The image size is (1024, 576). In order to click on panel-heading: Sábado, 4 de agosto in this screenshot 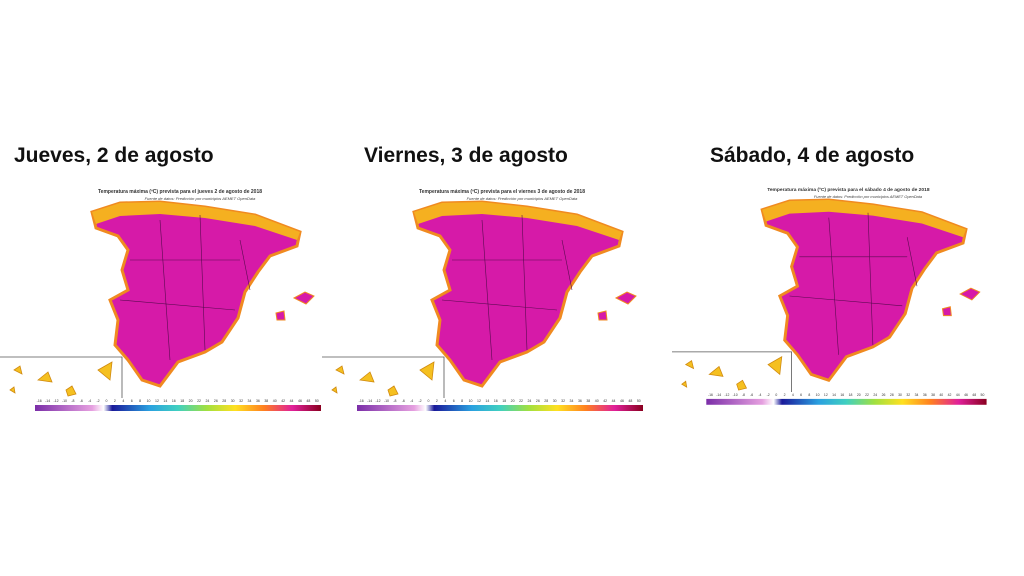, I will do `click(812, 155)`.